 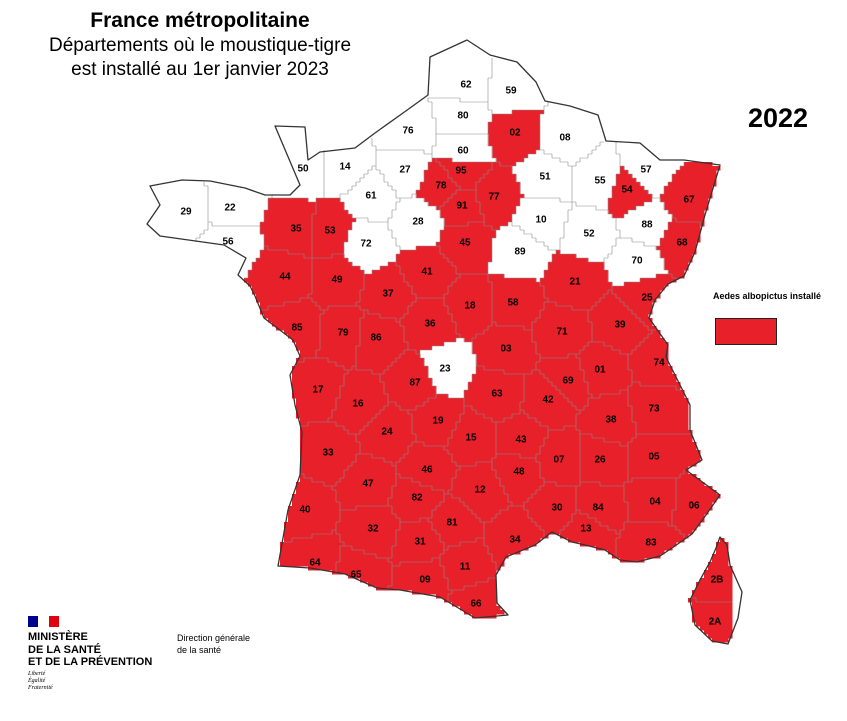 I want to click on department-label-73: 73, so click(x=654, y=409).